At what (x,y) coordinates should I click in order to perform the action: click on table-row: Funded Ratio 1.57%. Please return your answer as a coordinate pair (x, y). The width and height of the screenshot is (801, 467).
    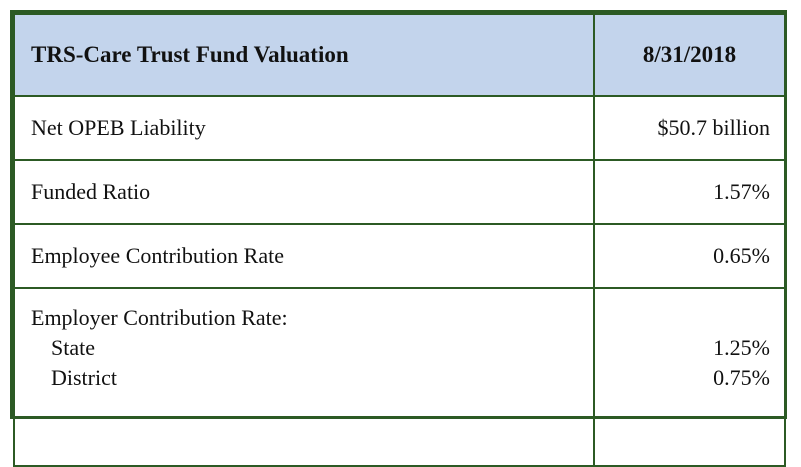
    Looking at the image, I should click on (399, 192).